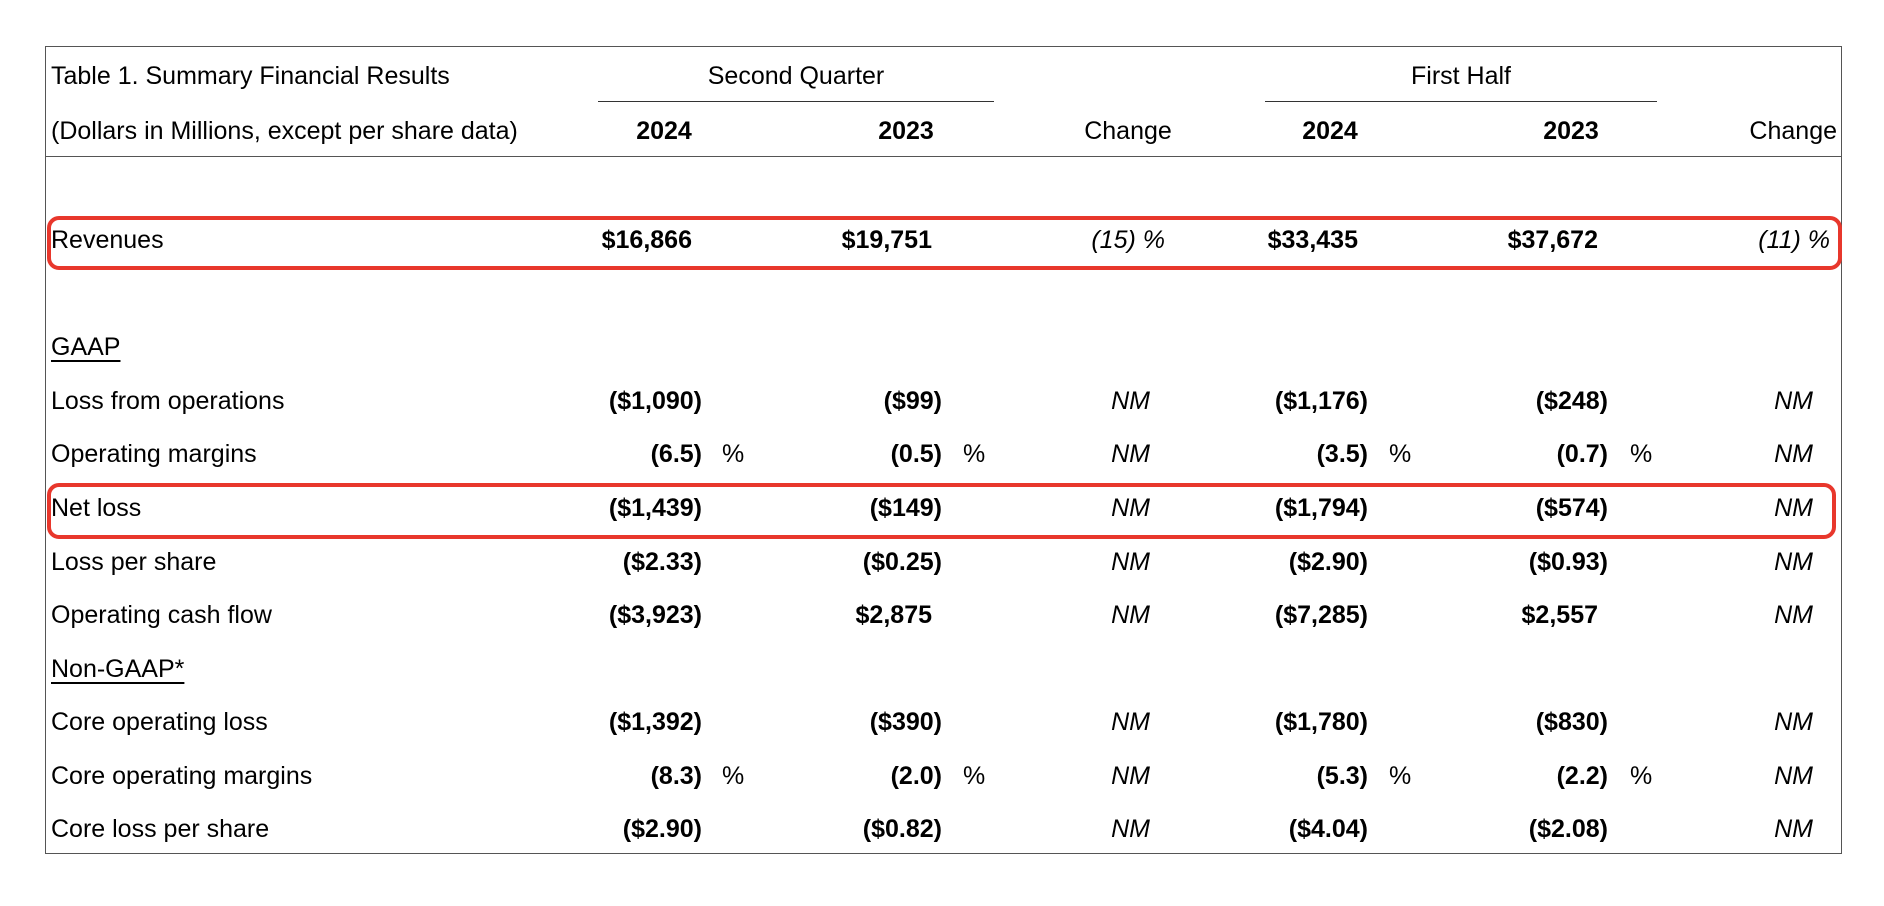 This screenshot has width=1884, height=906. What do you see at coordinates (1128, 131) in the screenshot?
I see `col-header-q2-change: Change` at bounding box center [1128, 131].